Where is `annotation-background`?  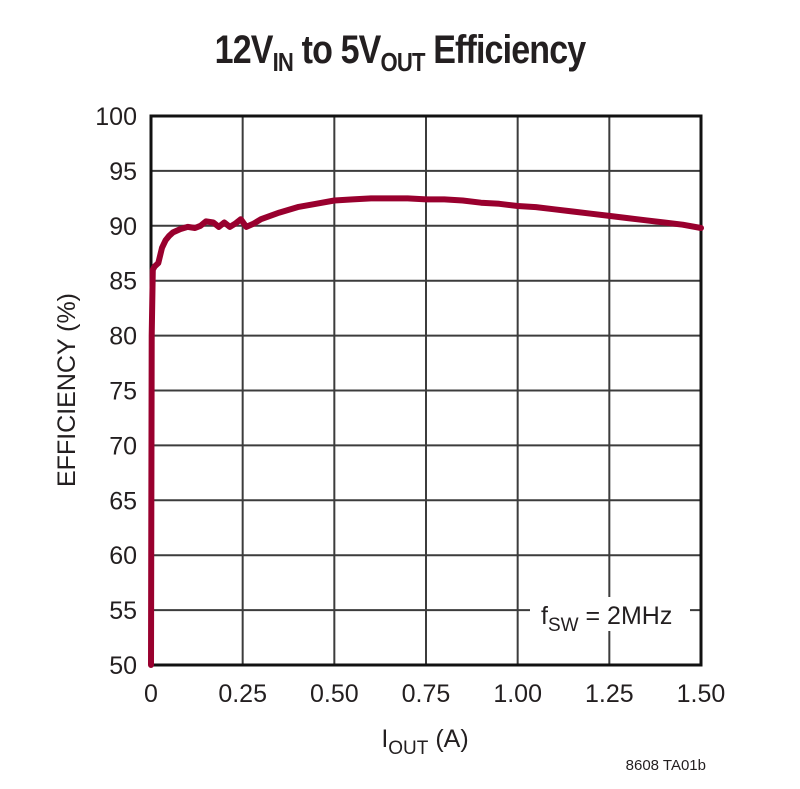
annotation-background is located at coordinates (610, 614).